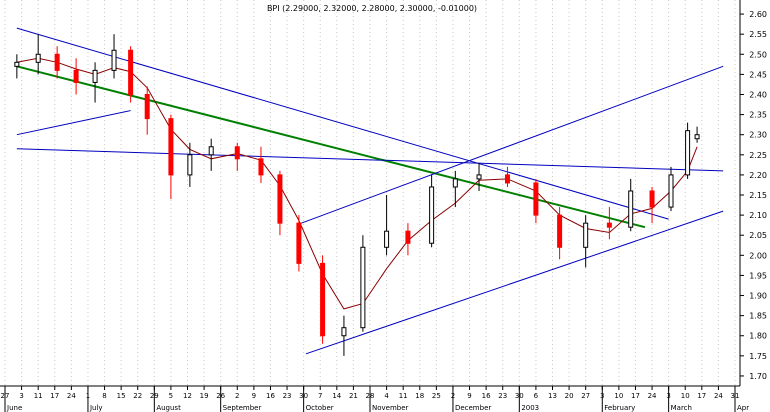 The height and width of the screenshot is (412, 770). What do you see at coordinates (536, 396) in the screenshot?
I see `x-tick-label: 6` at bounding box center [536, 396].